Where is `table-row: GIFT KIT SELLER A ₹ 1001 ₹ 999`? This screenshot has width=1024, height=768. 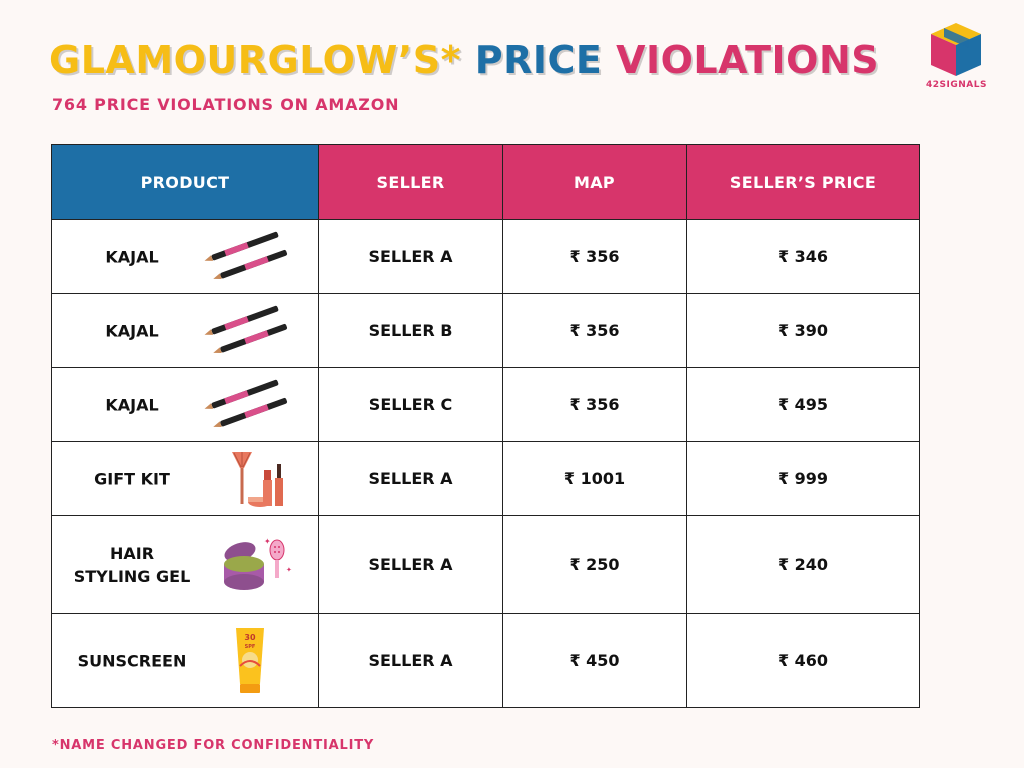
table-row: GIFT KIT SELLER A ₹ 1001 ₹ 999 is located at coordinates (485, 478).